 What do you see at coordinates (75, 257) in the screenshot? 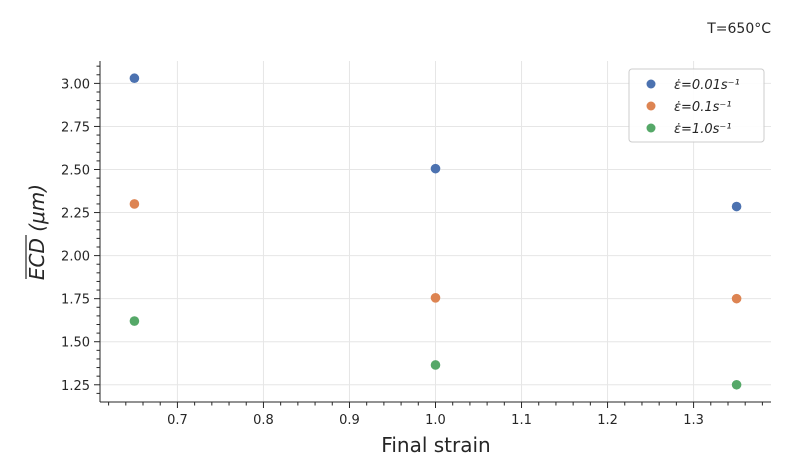
I see `y-tick-label: 2.00` at bounding box center [75, 257].